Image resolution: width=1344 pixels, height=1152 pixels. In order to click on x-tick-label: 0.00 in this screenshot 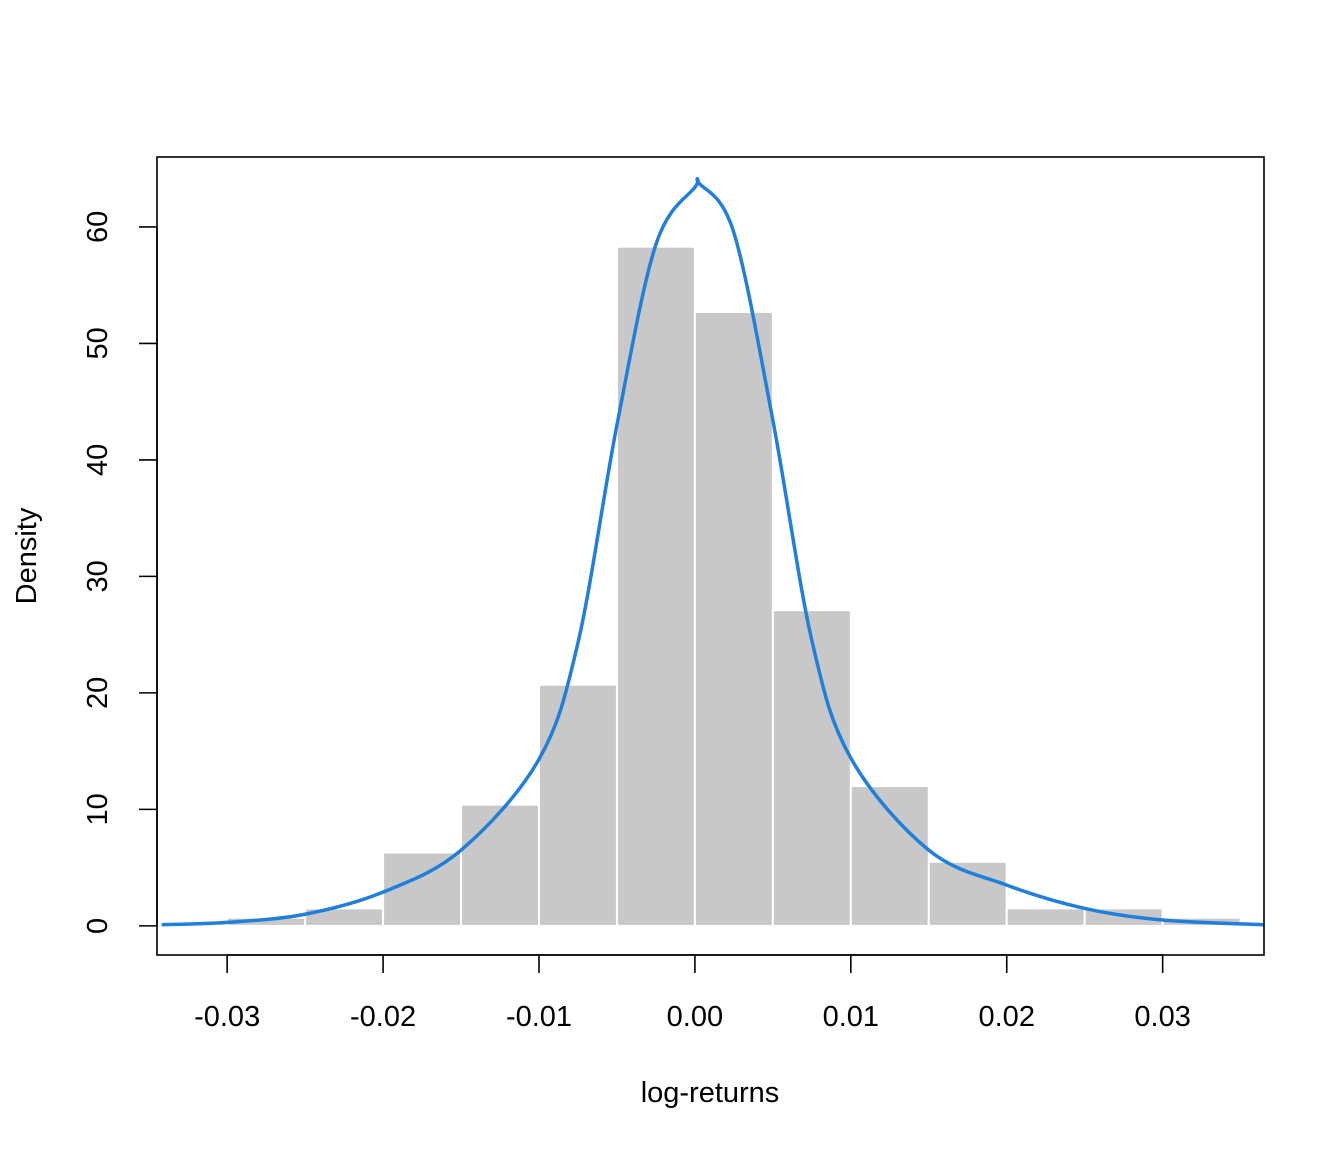, I will do `click(695, 1017)`.